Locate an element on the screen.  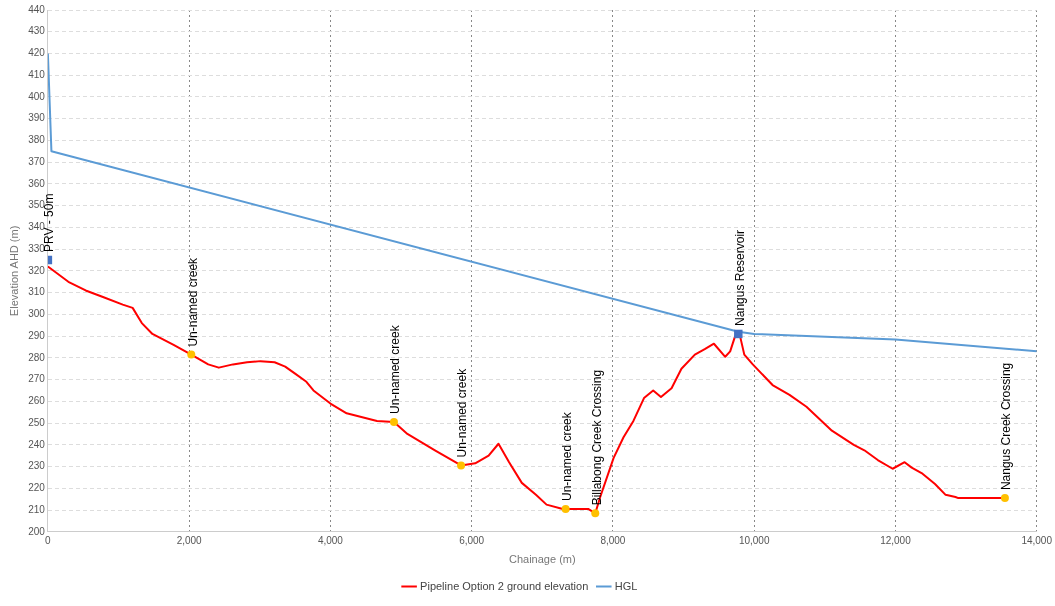
x-tick-label: 4,000 is located at coordinates (330, 540).